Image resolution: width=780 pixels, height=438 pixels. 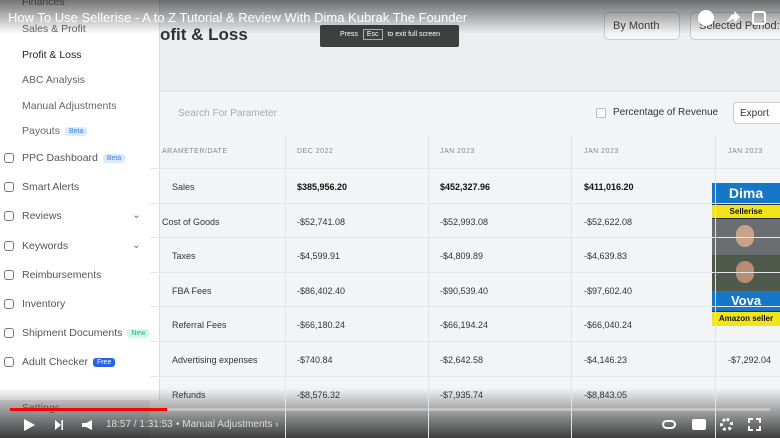 What do you see at coordinates (55, 131) in the screenshot?
I see `sidebar-label: Payouts Beta` at bounding box center [55, 131].